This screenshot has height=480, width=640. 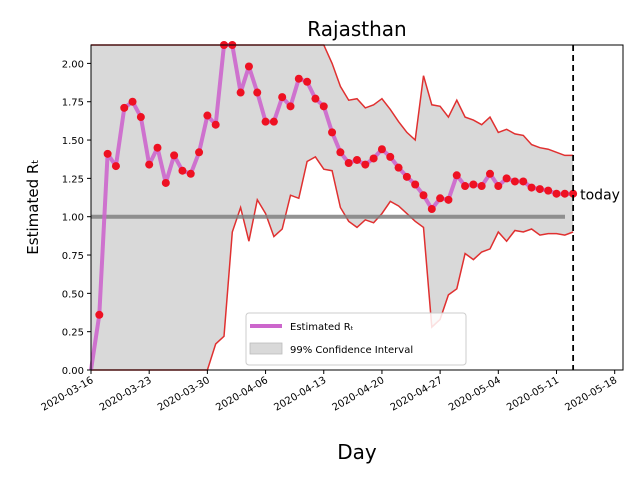 I want to click on x-tick-label: 2020-04-13, so click(x=300, y=394).